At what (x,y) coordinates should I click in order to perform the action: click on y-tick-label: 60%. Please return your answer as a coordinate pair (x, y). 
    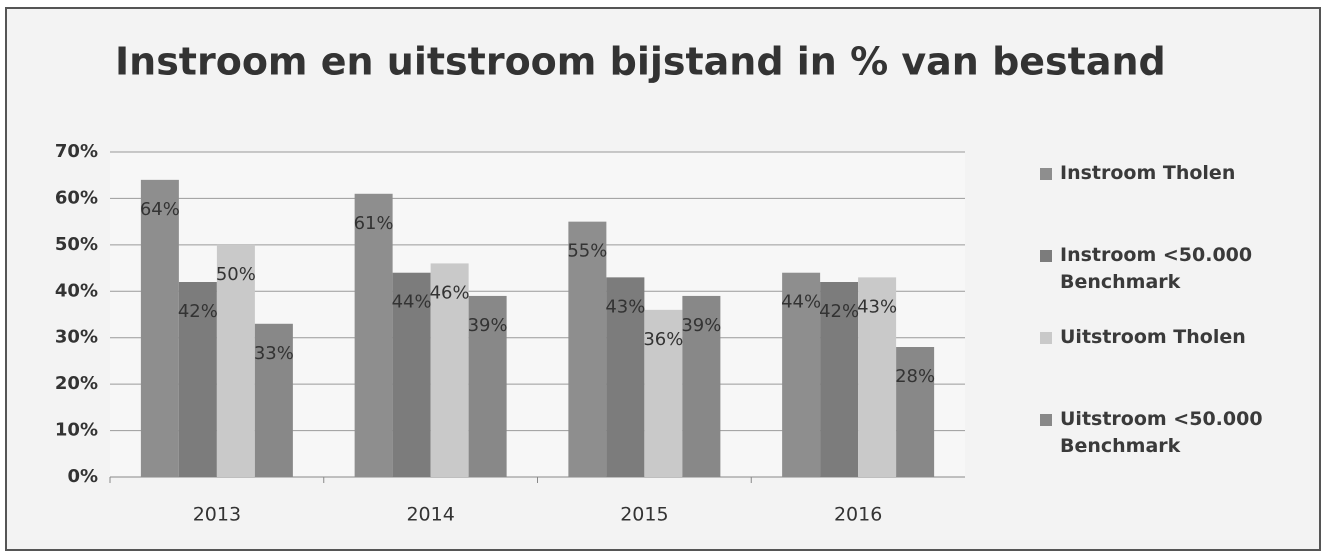
    Looking at the image, I should click on (76, 197).